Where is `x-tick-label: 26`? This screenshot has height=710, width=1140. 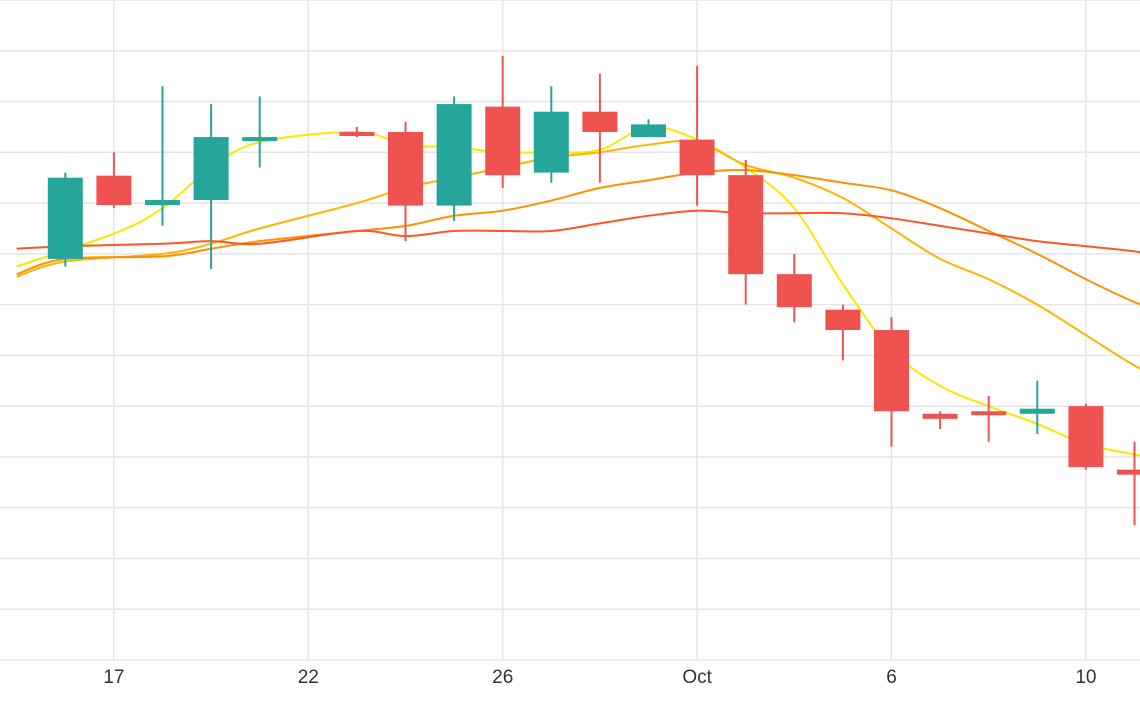
x-tick-label: 26 is located at coordinates (502, 677).